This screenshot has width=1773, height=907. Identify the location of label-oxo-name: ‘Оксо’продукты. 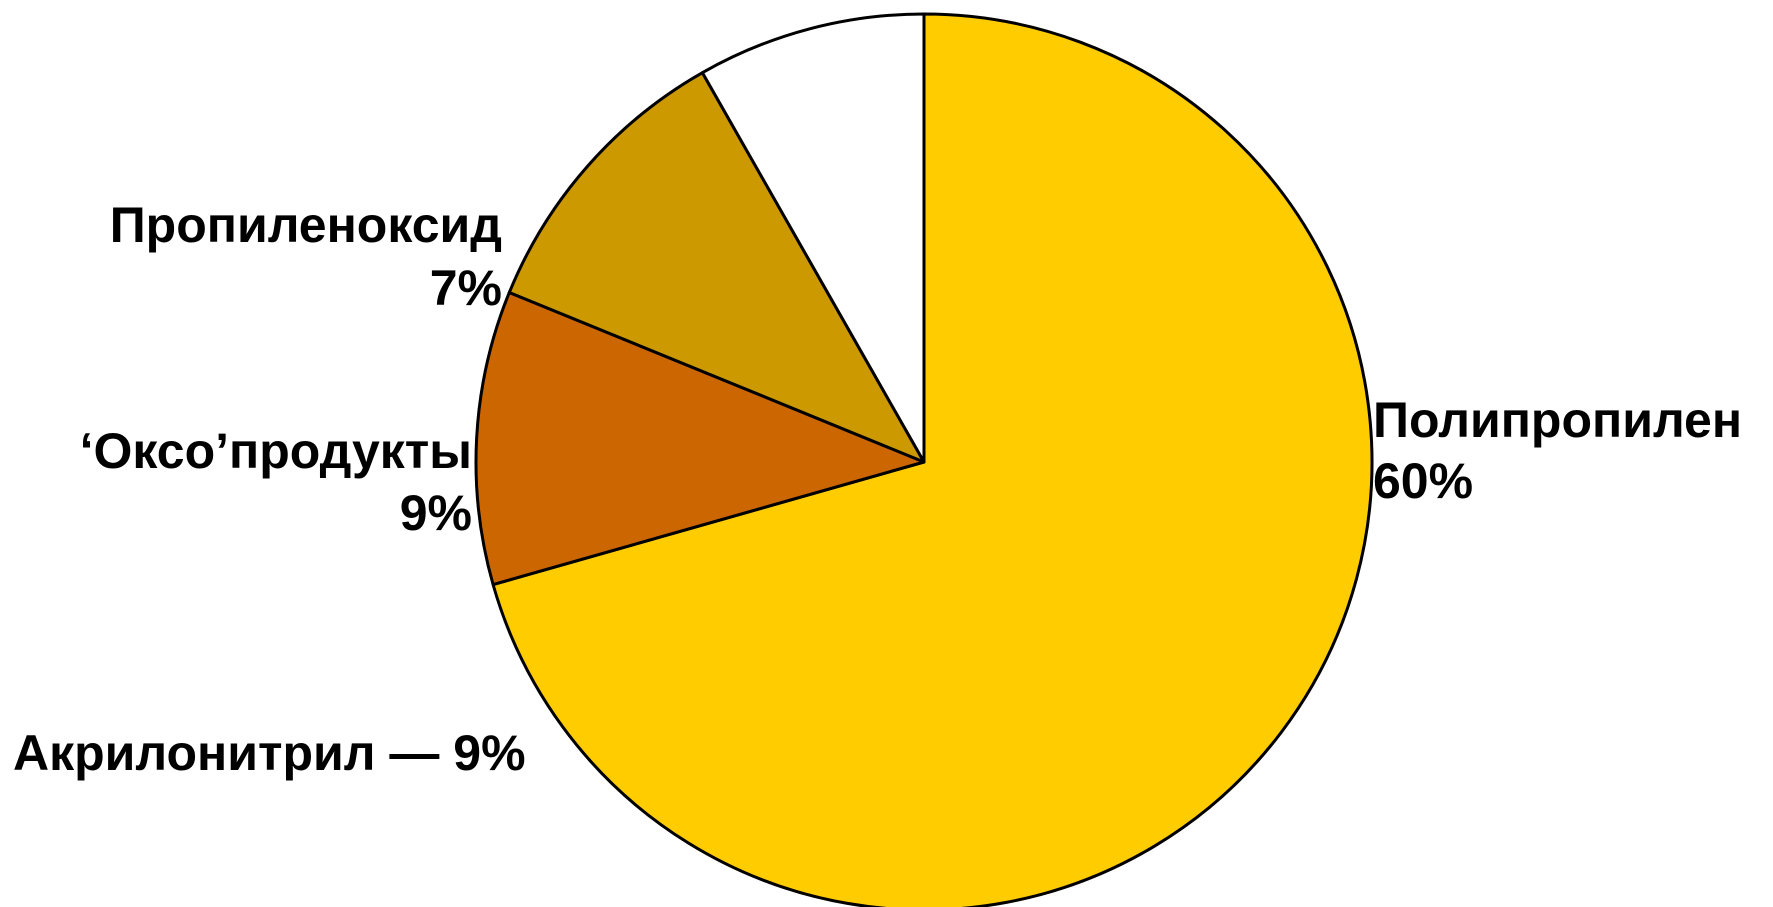
(276, 451).